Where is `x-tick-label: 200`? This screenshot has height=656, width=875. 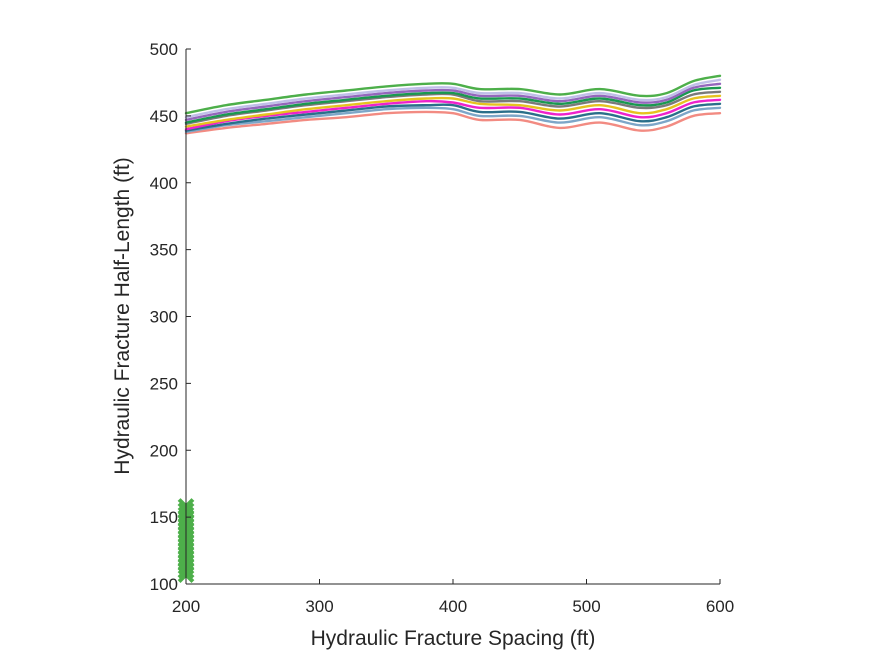
x-tick-label: 200 is located at coordinates (186, 606).